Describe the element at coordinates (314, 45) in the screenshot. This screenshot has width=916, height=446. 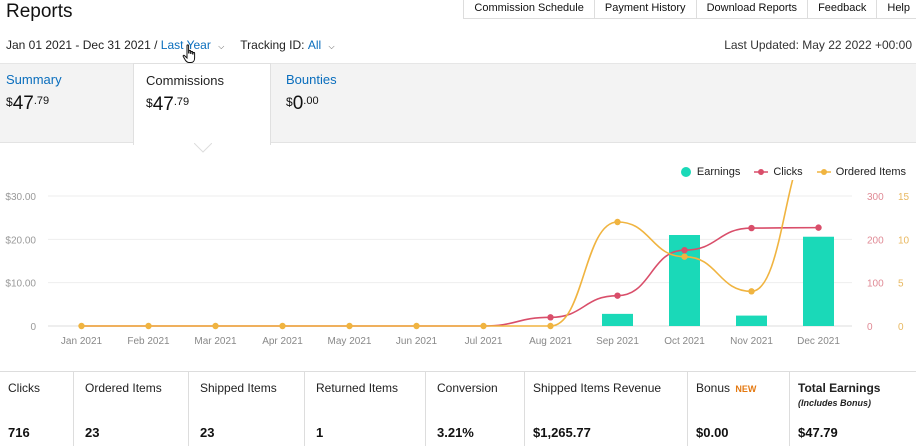
I see `tracking-id-value: All` at that location.